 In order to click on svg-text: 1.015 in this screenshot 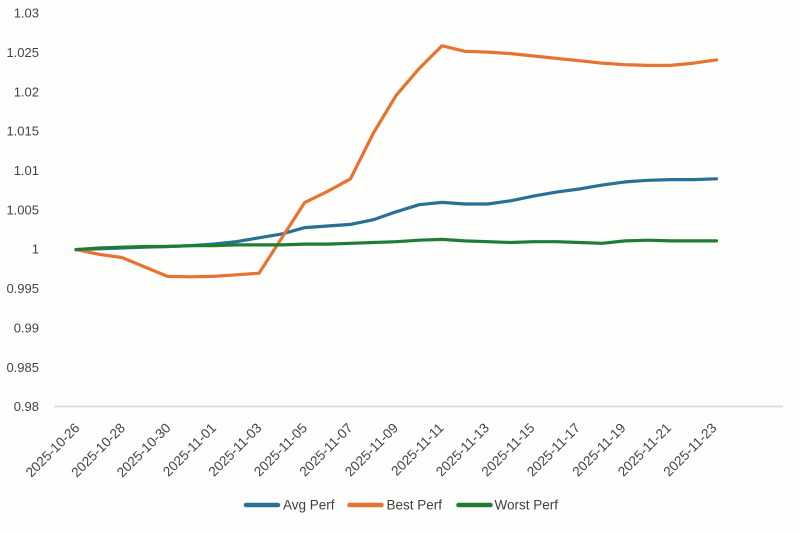, I will do `click(22, 131)`.